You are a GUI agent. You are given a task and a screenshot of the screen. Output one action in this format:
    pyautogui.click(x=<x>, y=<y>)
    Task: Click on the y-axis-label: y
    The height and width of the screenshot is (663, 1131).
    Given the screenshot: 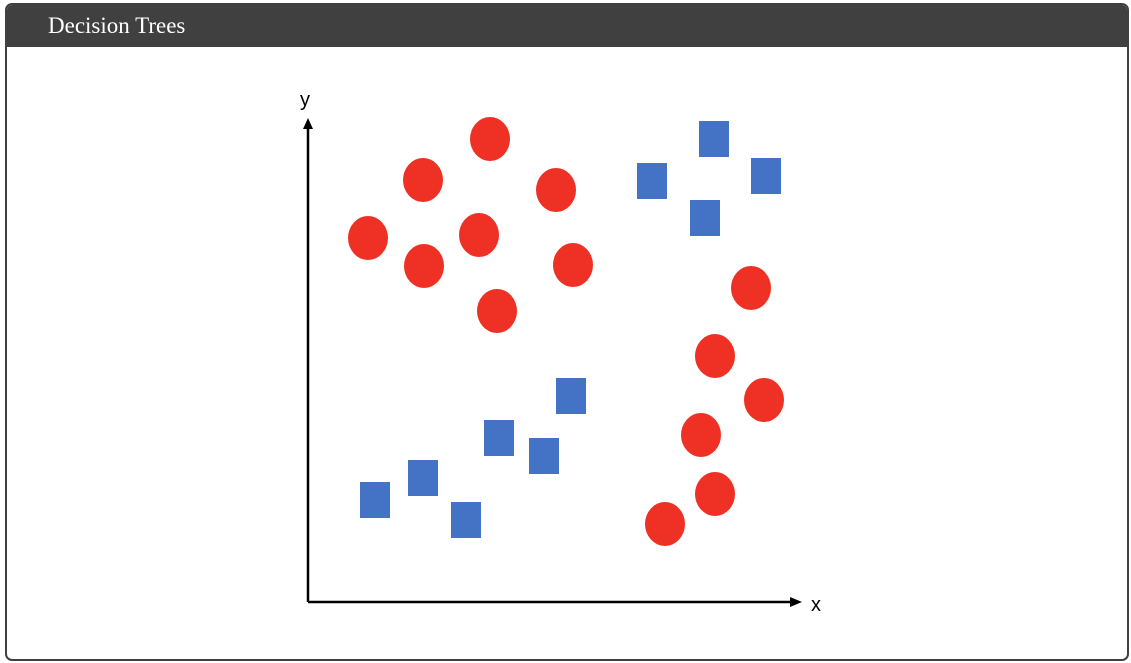 What is the action you would take?
    pyautogui.click(x=305, y=100)
    